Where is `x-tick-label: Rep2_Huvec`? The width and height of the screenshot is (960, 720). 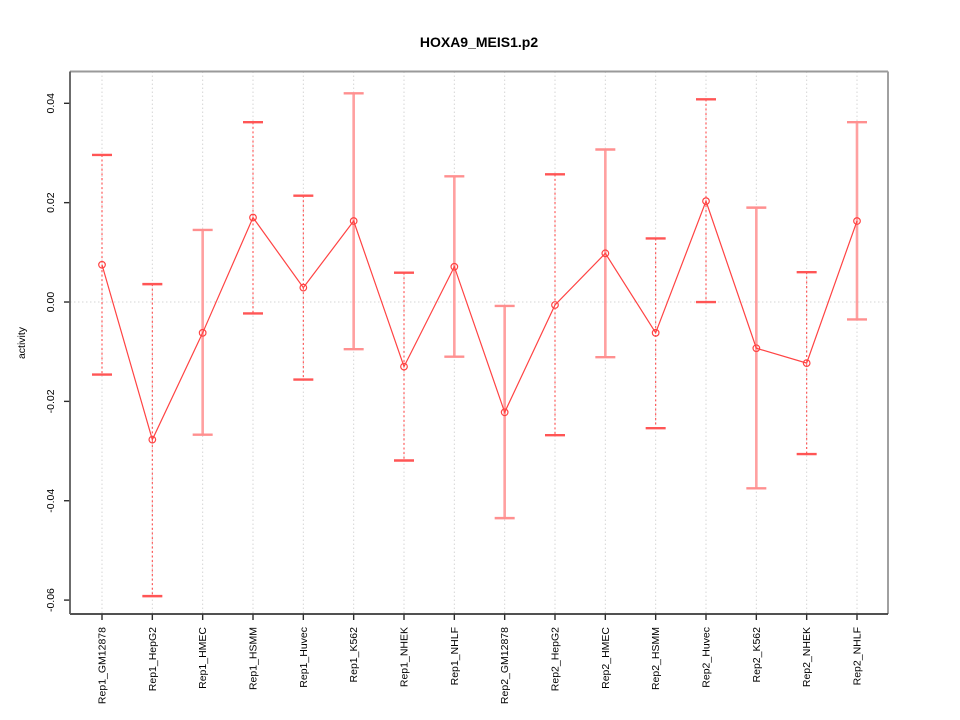
x-tick-label: Rep2_Huvec is located at coordinates (707, 657).